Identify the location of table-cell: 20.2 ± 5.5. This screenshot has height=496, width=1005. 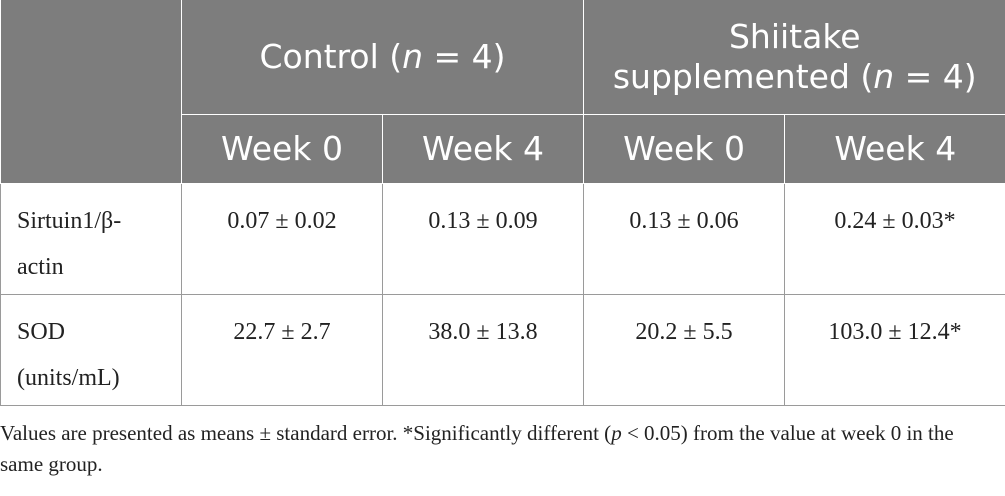
(684, 350).